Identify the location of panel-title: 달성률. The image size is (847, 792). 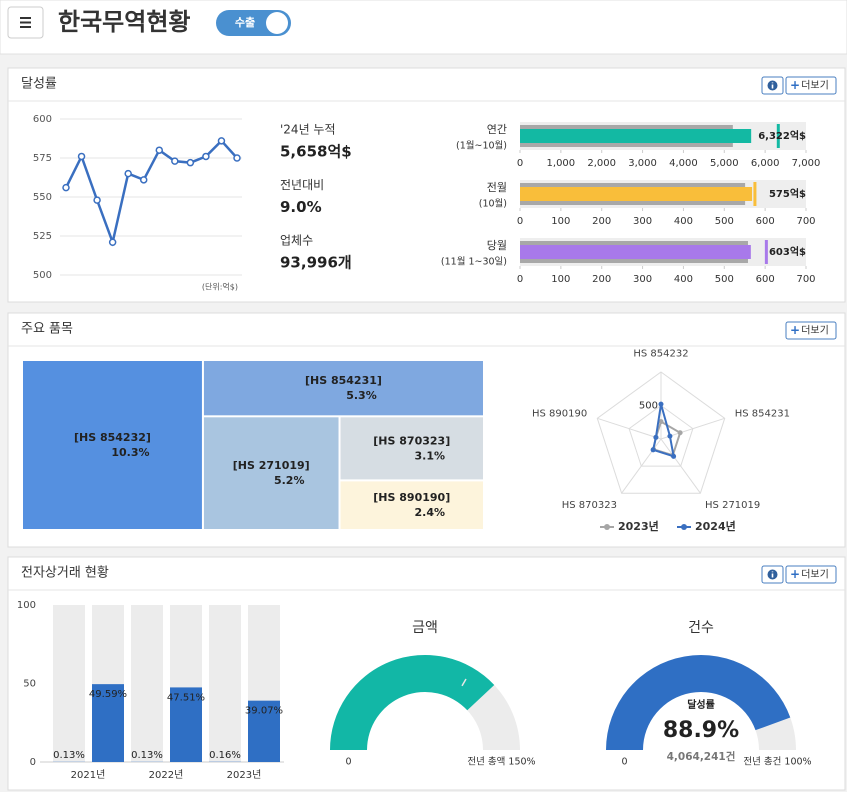
(39, 84).